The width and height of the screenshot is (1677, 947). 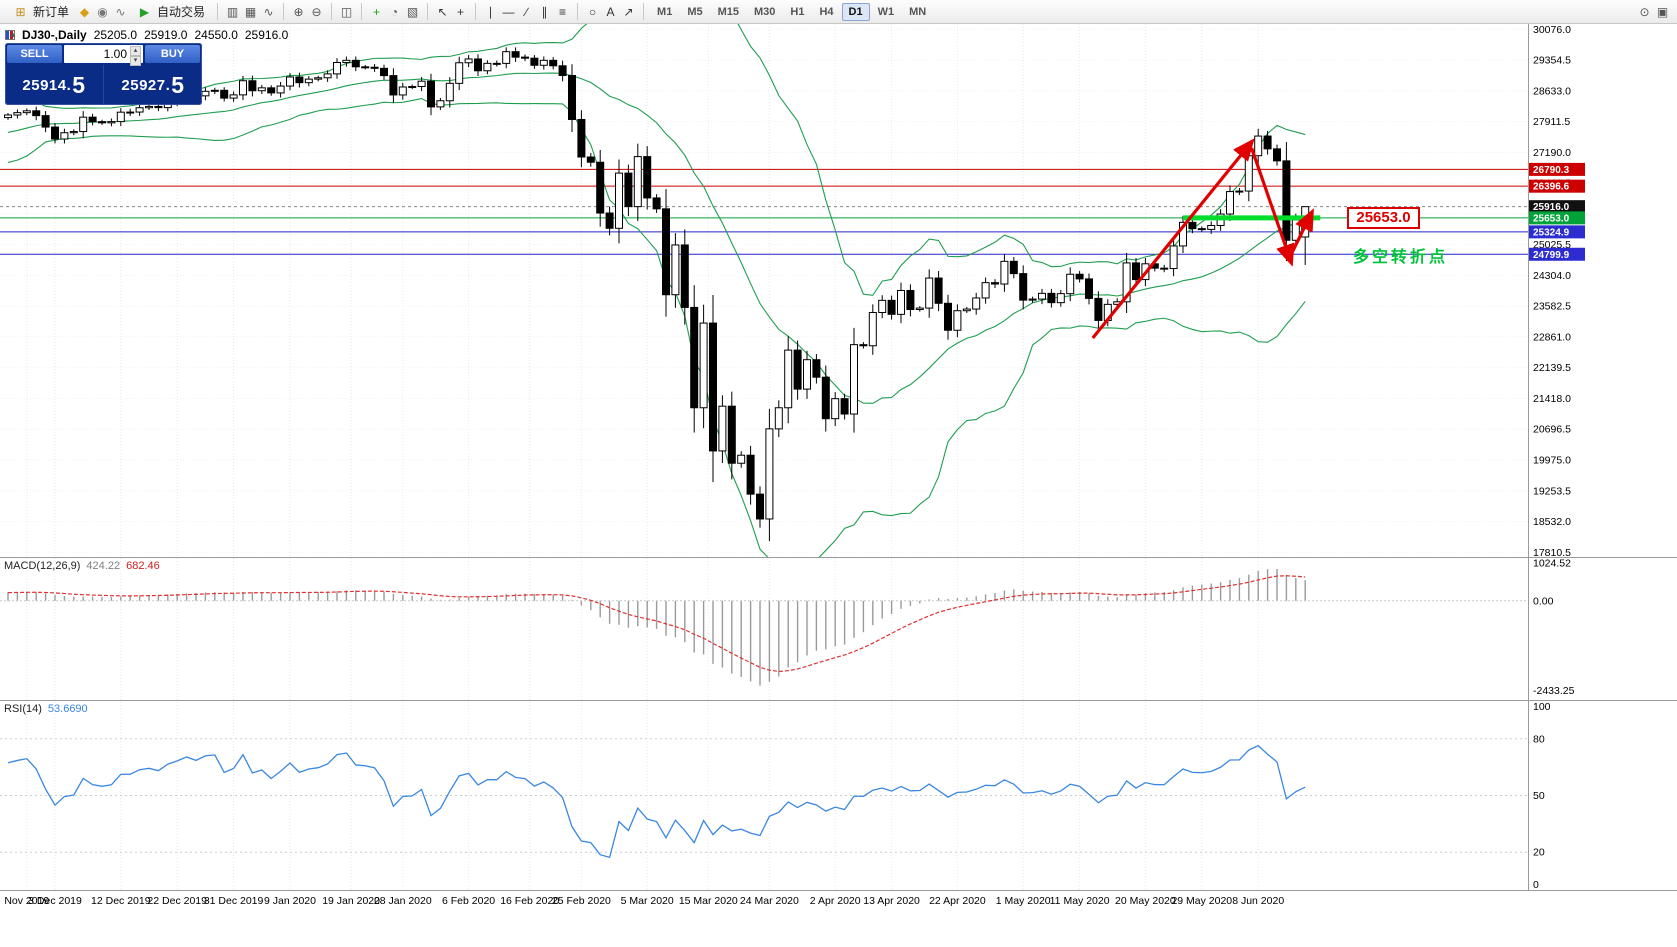 What do you see at coordinates (316, 11) in the screenshot?
I see `zoom-out-icon: ⊖` at bounding box center [316, 11].